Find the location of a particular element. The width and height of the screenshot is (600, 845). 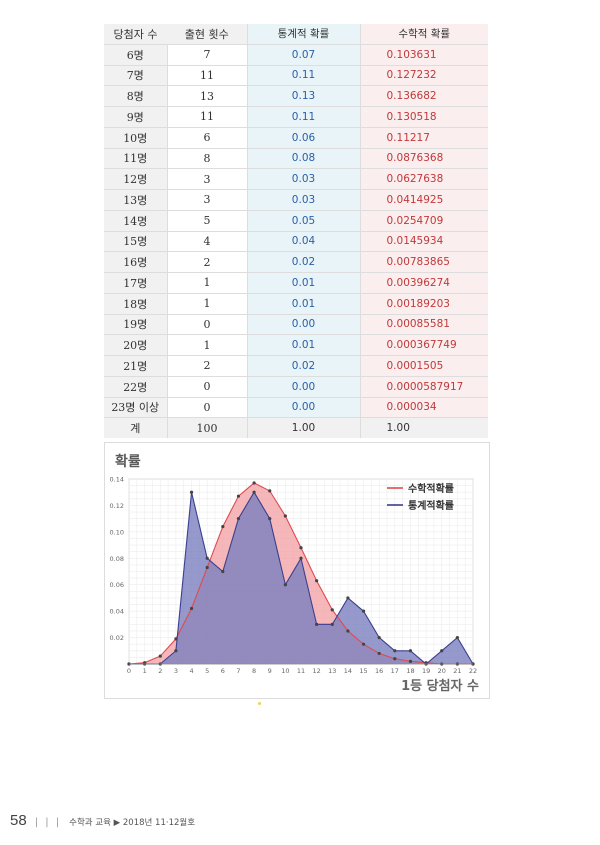

x-tick-label: 0 is located at coordinates (129, 671).